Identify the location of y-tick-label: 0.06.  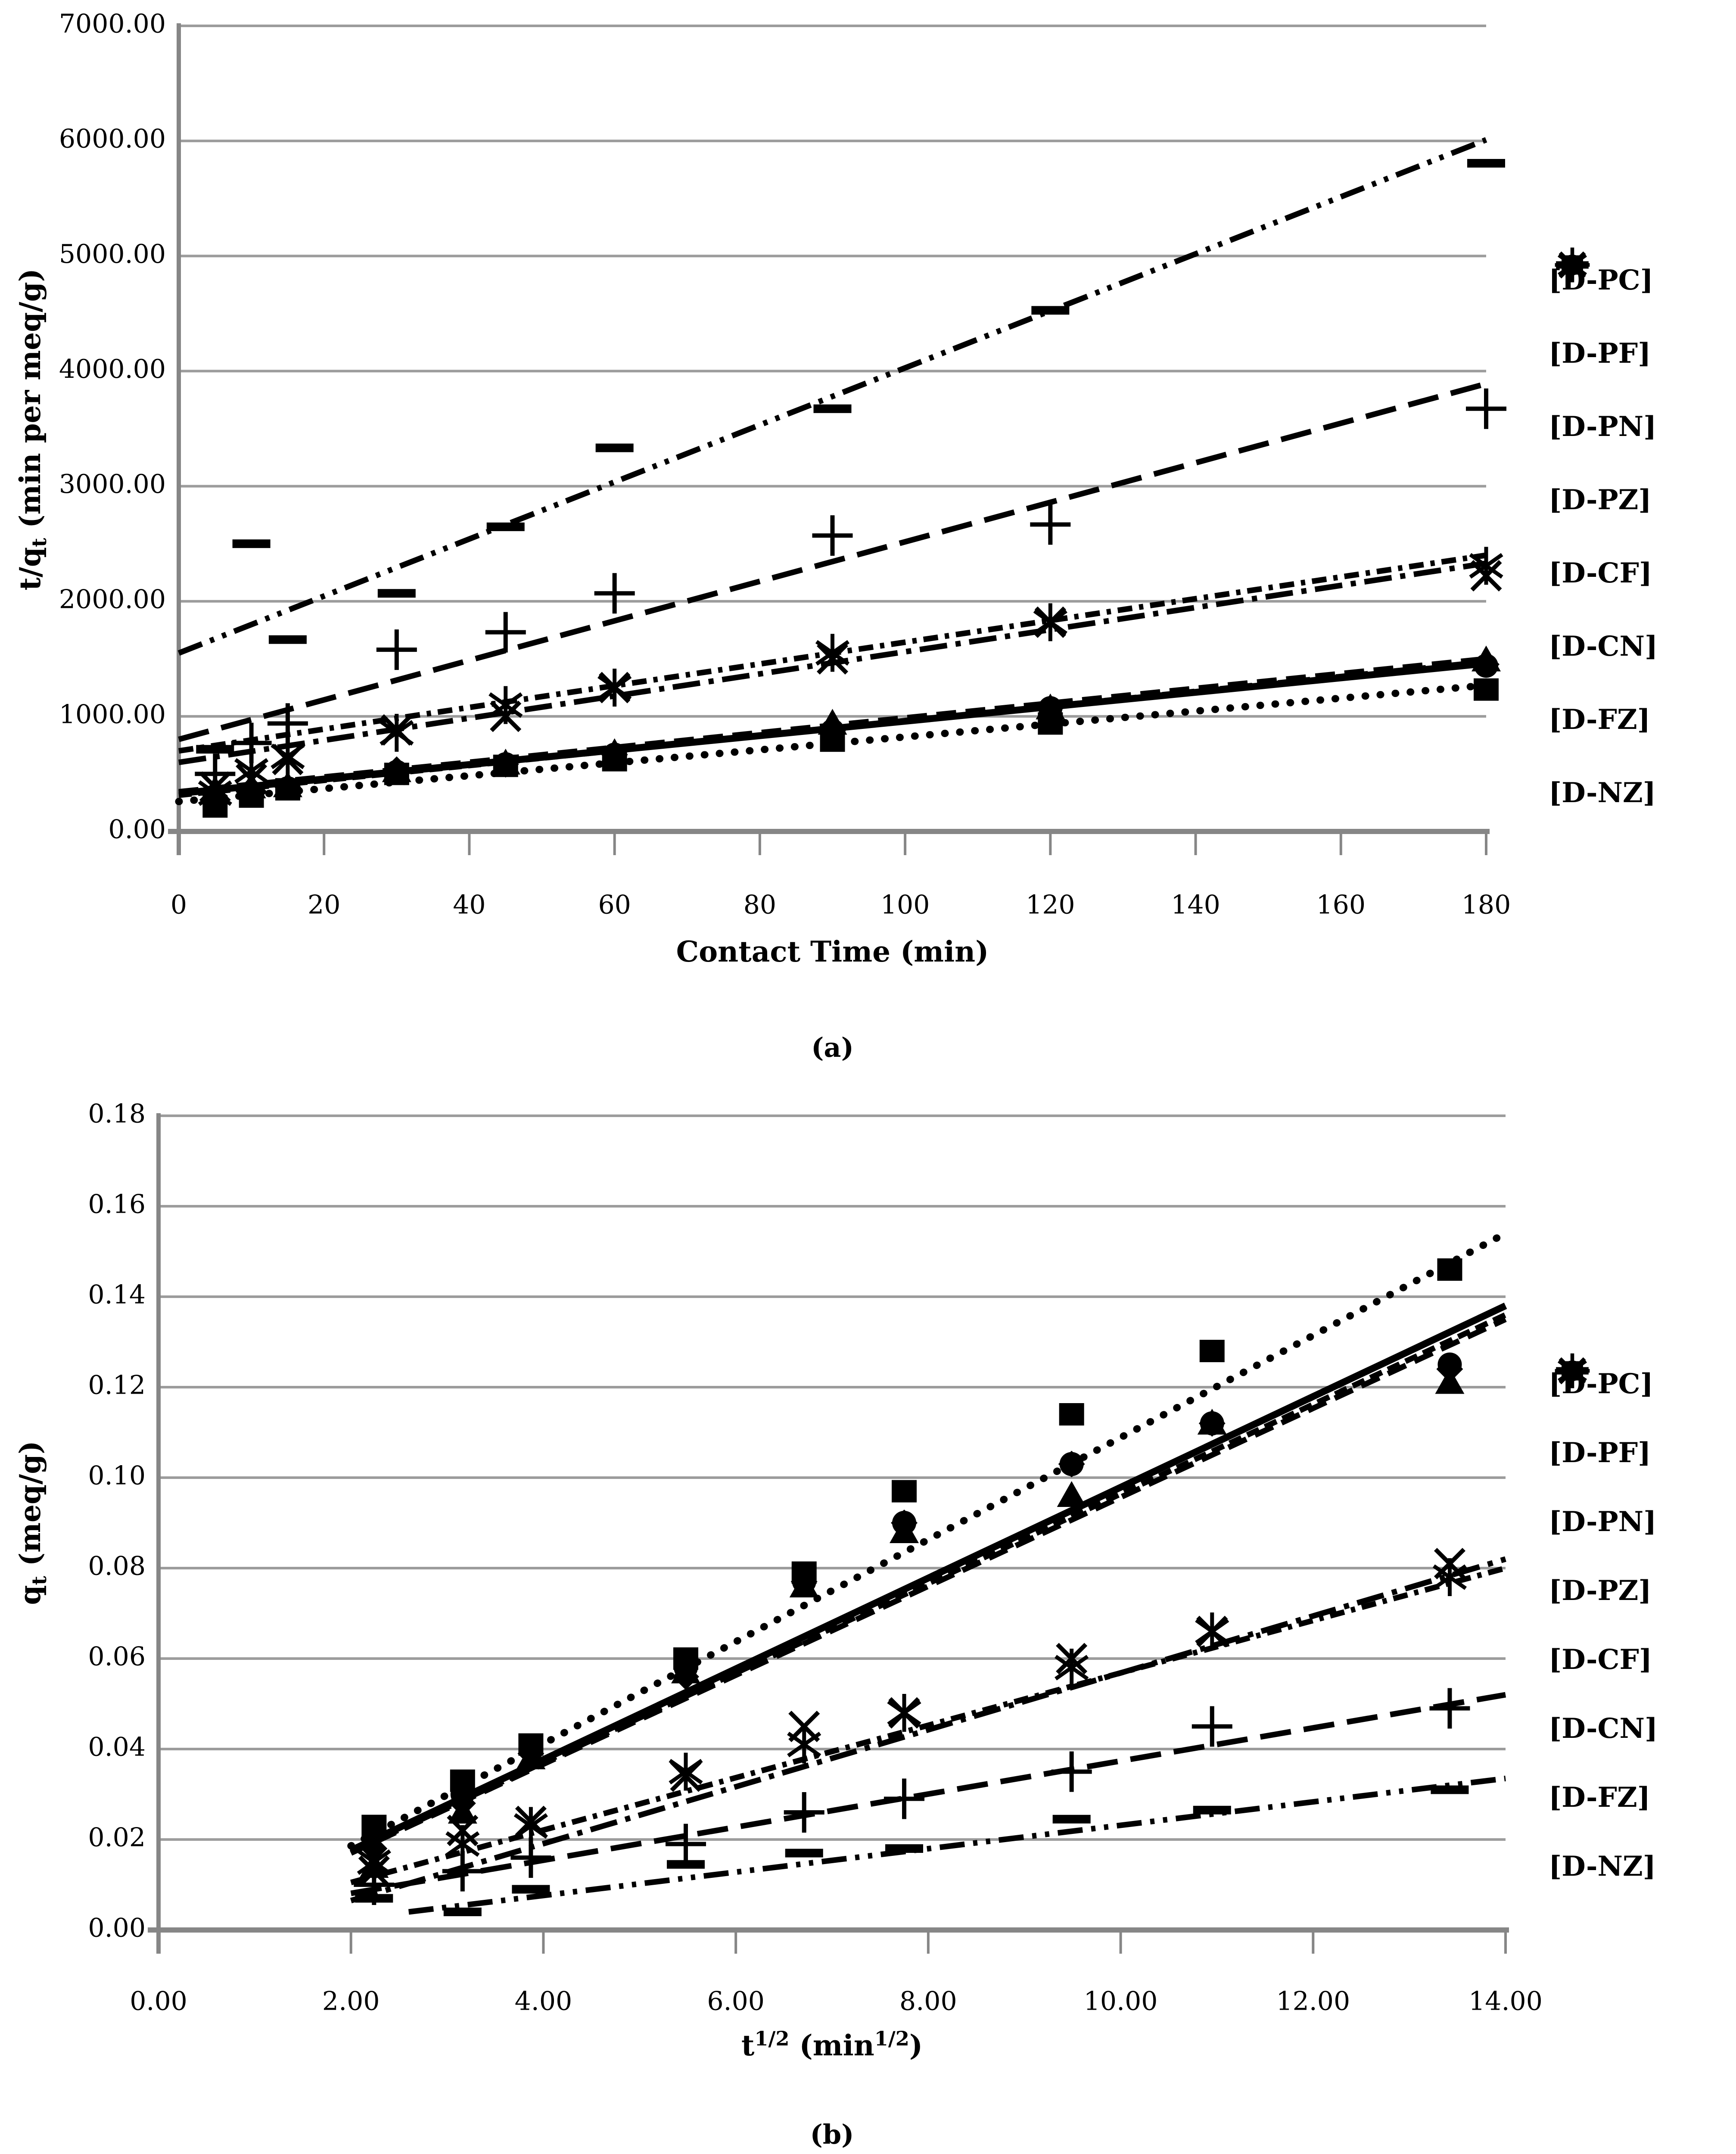
(117, 1657).